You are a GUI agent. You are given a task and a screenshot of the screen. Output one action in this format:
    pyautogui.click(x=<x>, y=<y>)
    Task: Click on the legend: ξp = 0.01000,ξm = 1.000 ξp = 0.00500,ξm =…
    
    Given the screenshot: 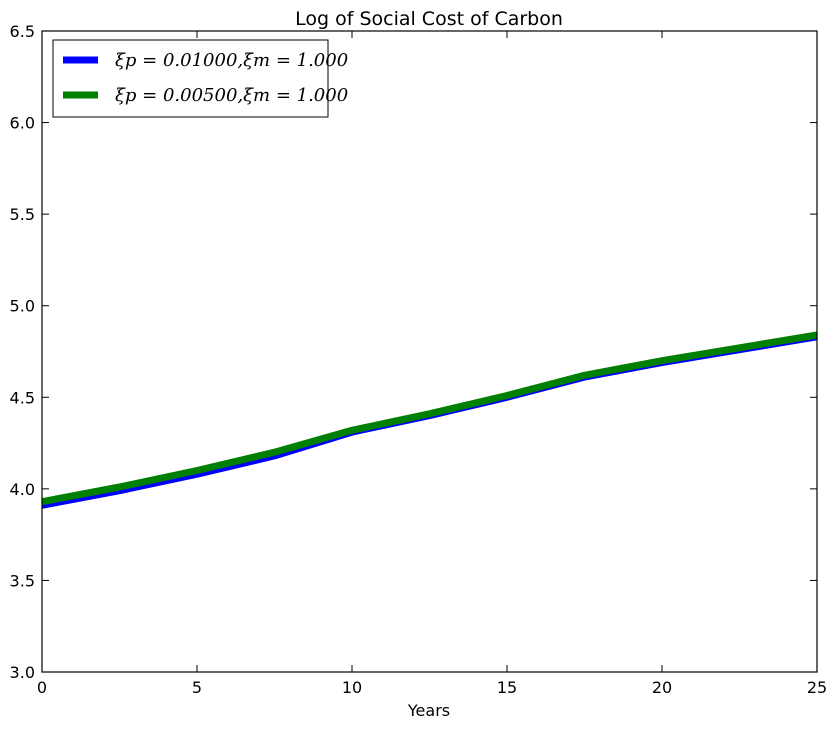 What is the action you would take?
    pyautogui.click(x=200, y=78)
    